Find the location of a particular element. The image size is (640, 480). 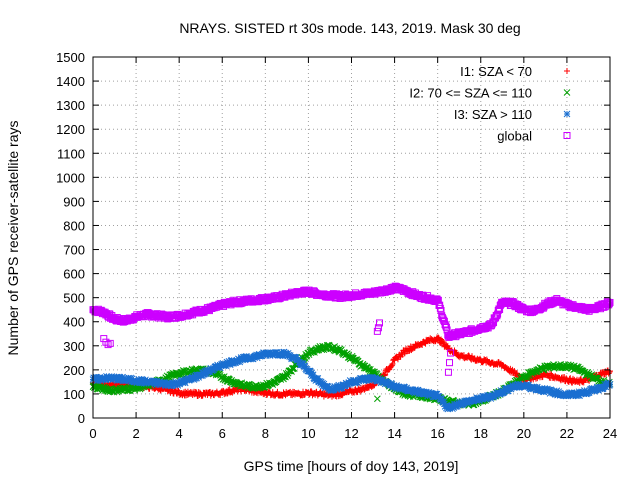

x-tick-label: 12 is located at coordinates (351, 433).